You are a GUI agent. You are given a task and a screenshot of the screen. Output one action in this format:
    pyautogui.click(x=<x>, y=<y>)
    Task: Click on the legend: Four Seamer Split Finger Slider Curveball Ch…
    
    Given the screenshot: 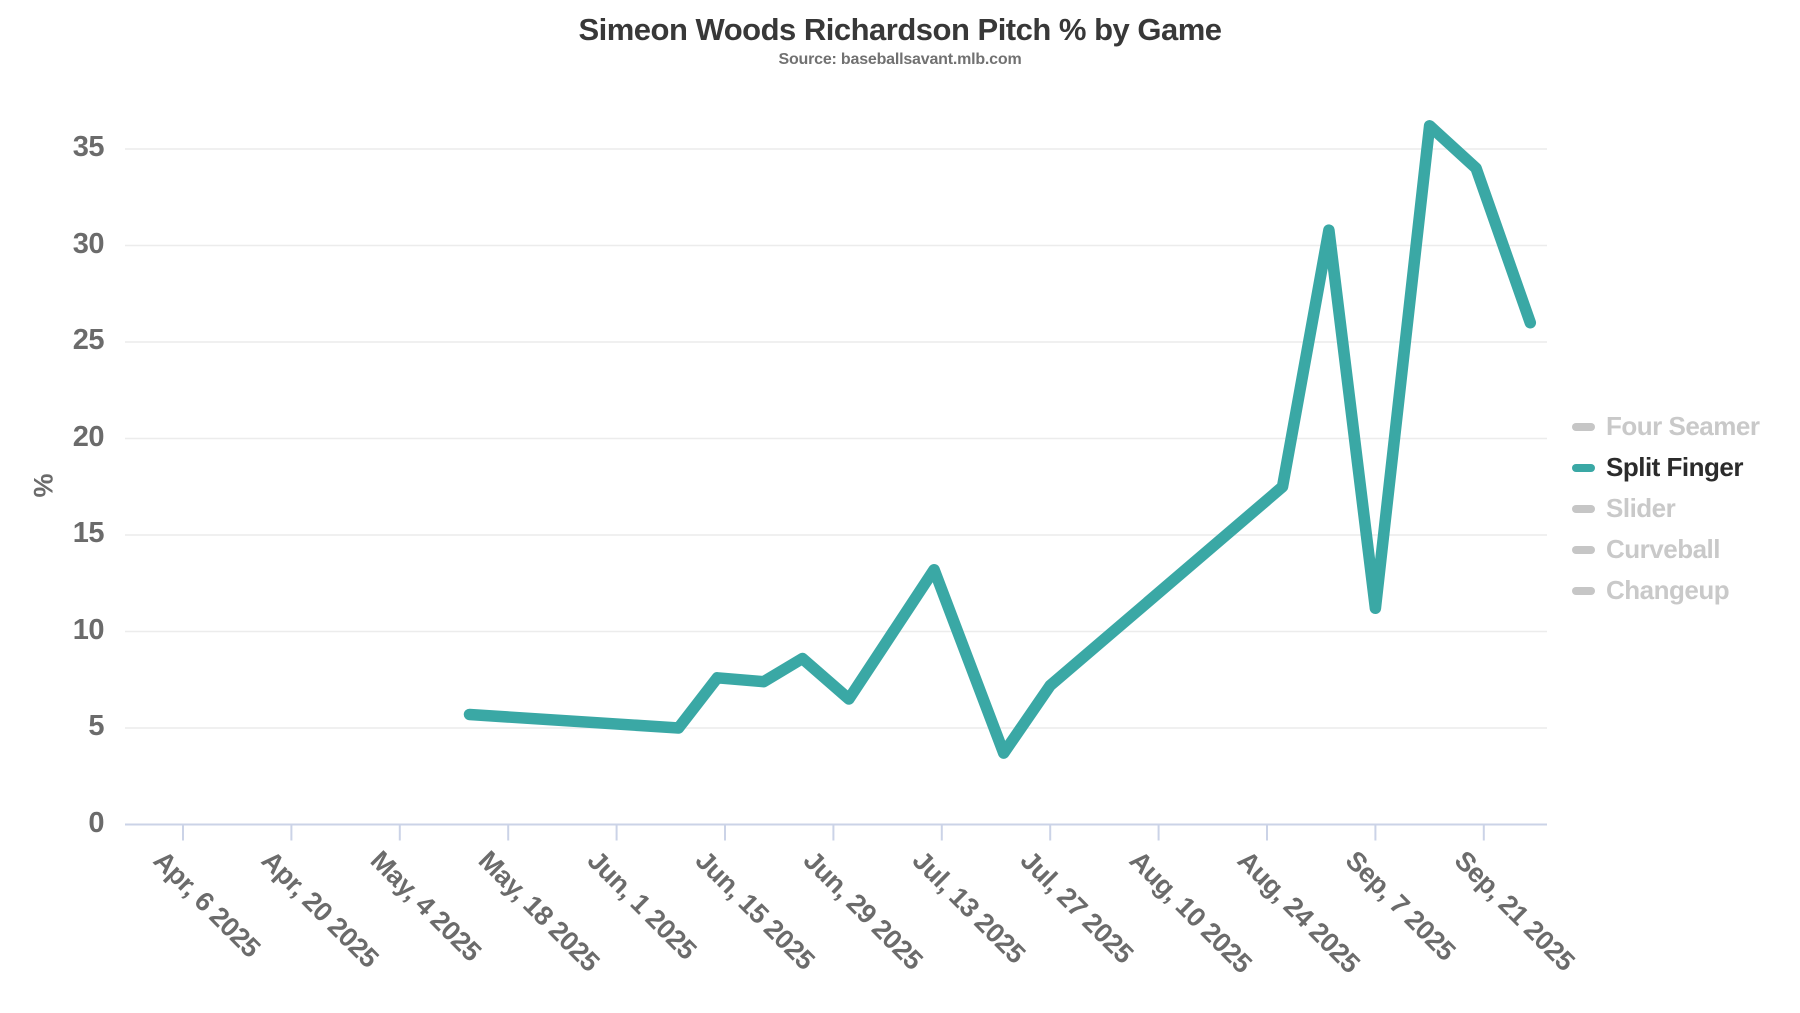 What is the action you would take?
    pyautogui.click(x=1666, y=508)
    